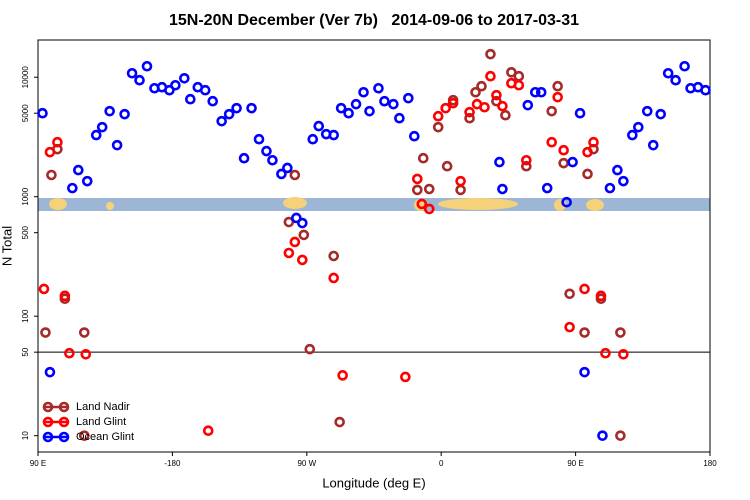 The image size is (750, 500). I want to click on x-tick-label: -180, so click(172, 463).